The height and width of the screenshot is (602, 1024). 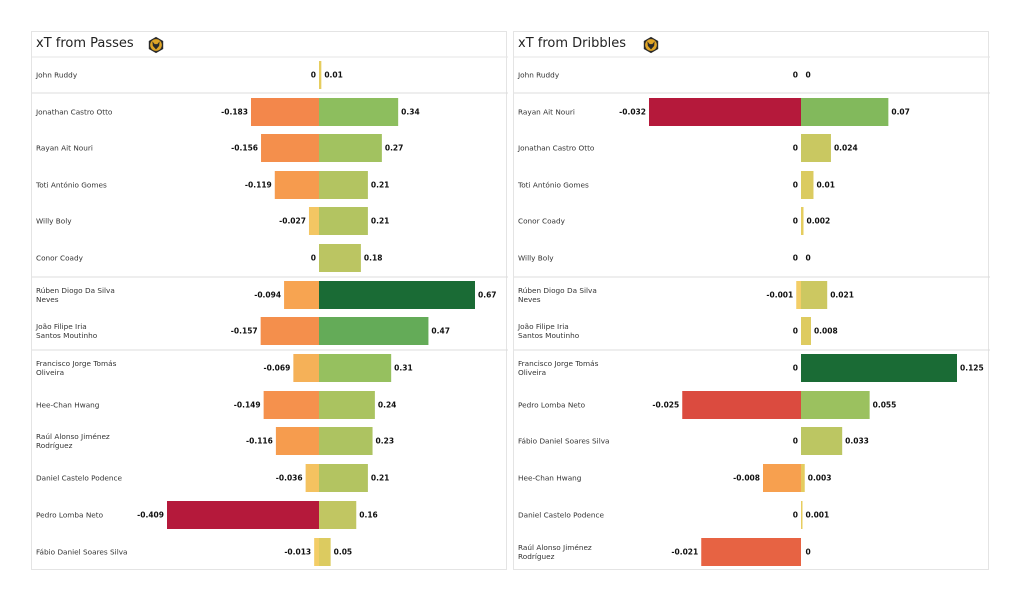 I want to click on positive-value-label: 0.002, so click(x=818, y=221).